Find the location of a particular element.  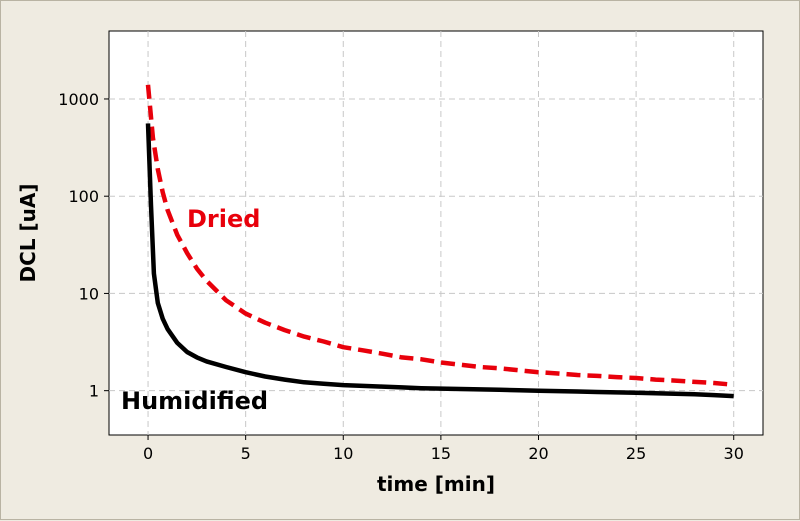

x-axis-label: time [min] is located at coordinates (436, 484).